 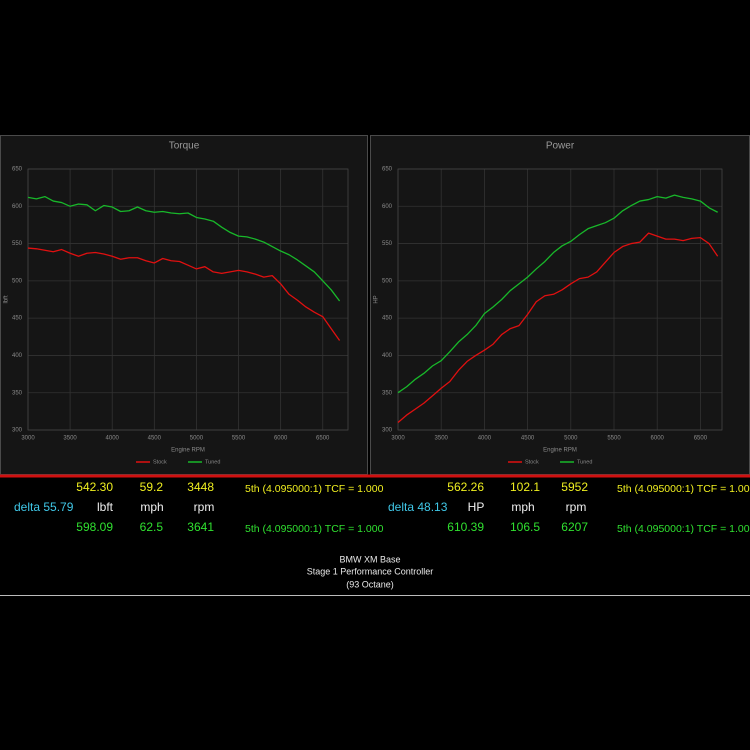 I want to click on tuned-value: 598.09, so click(x=94, y=527).